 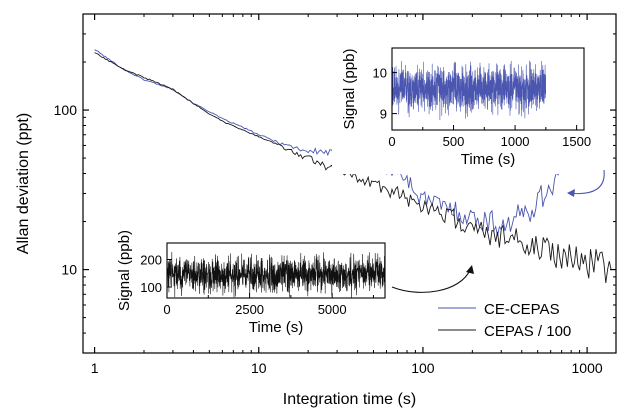 What do you see at coordinates (380, 73) in the screenshot?
I see `inset-y-tick-label: 10` at bounding box center [380, 73].